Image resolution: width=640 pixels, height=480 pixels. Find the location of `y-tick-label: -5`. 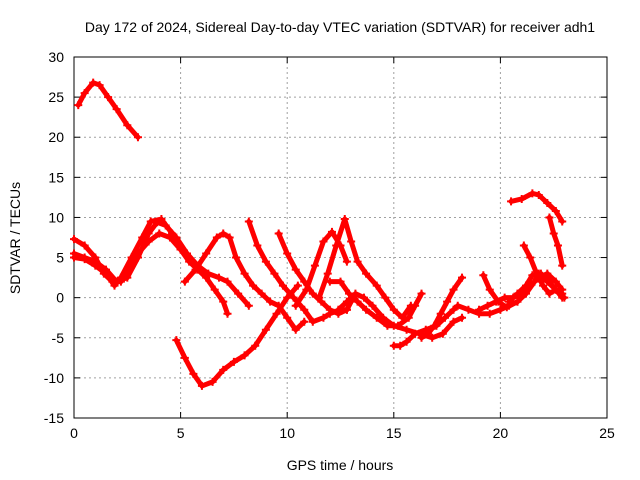

y-tick-label: -5 is located at coordinates (58, 338).